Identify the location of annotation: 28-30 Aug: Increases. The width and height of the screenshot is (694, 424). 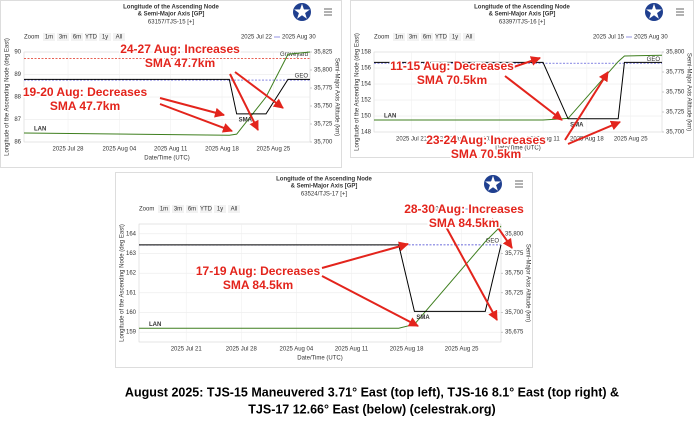
(464, 209).